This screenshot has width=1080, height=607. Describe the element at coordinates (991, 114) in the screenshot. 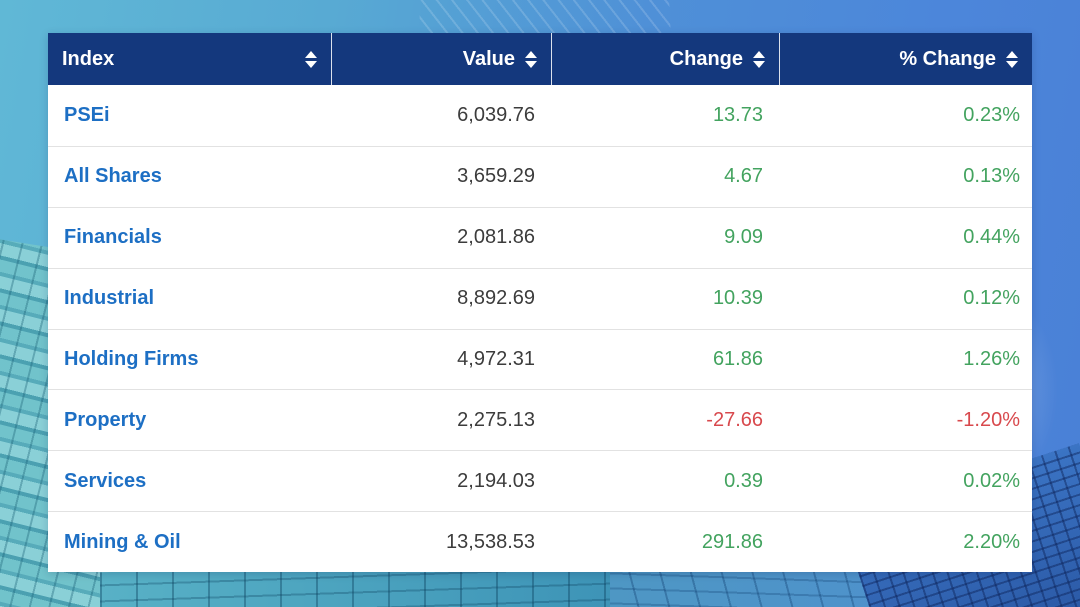

I see `pct-change-cell: 0.23%` at that location.